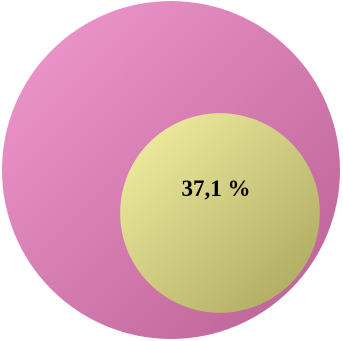 The image size is (343, 341). I want to click on value-label: 37,1 %, so click(216, 188).